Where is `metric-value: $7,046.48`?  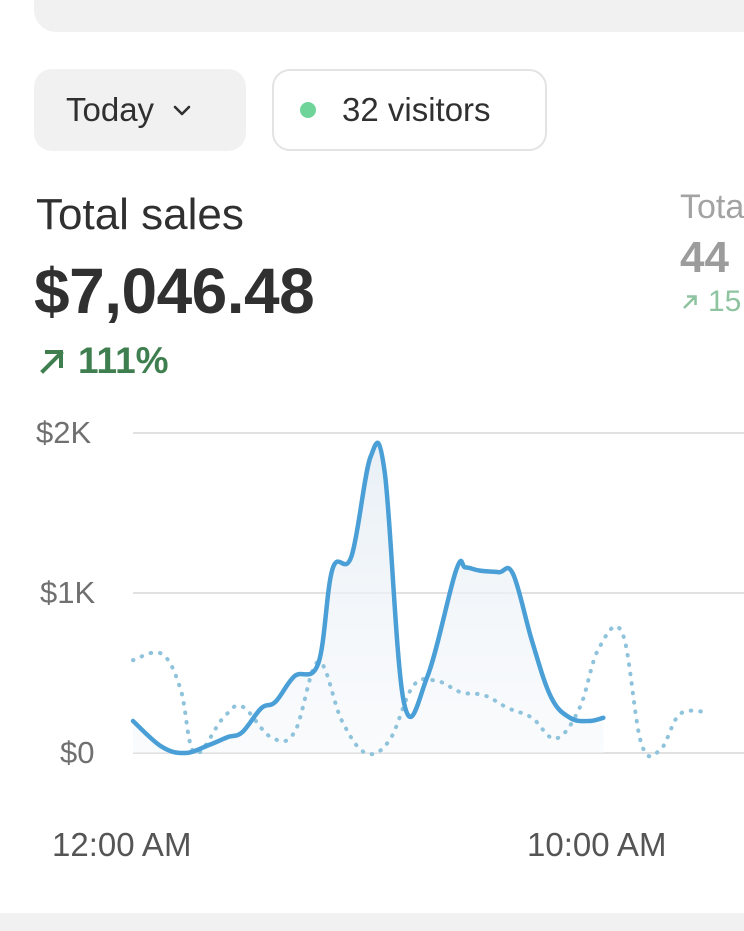
metric-value: $7,046.48 is located at coordinates (174, 291).